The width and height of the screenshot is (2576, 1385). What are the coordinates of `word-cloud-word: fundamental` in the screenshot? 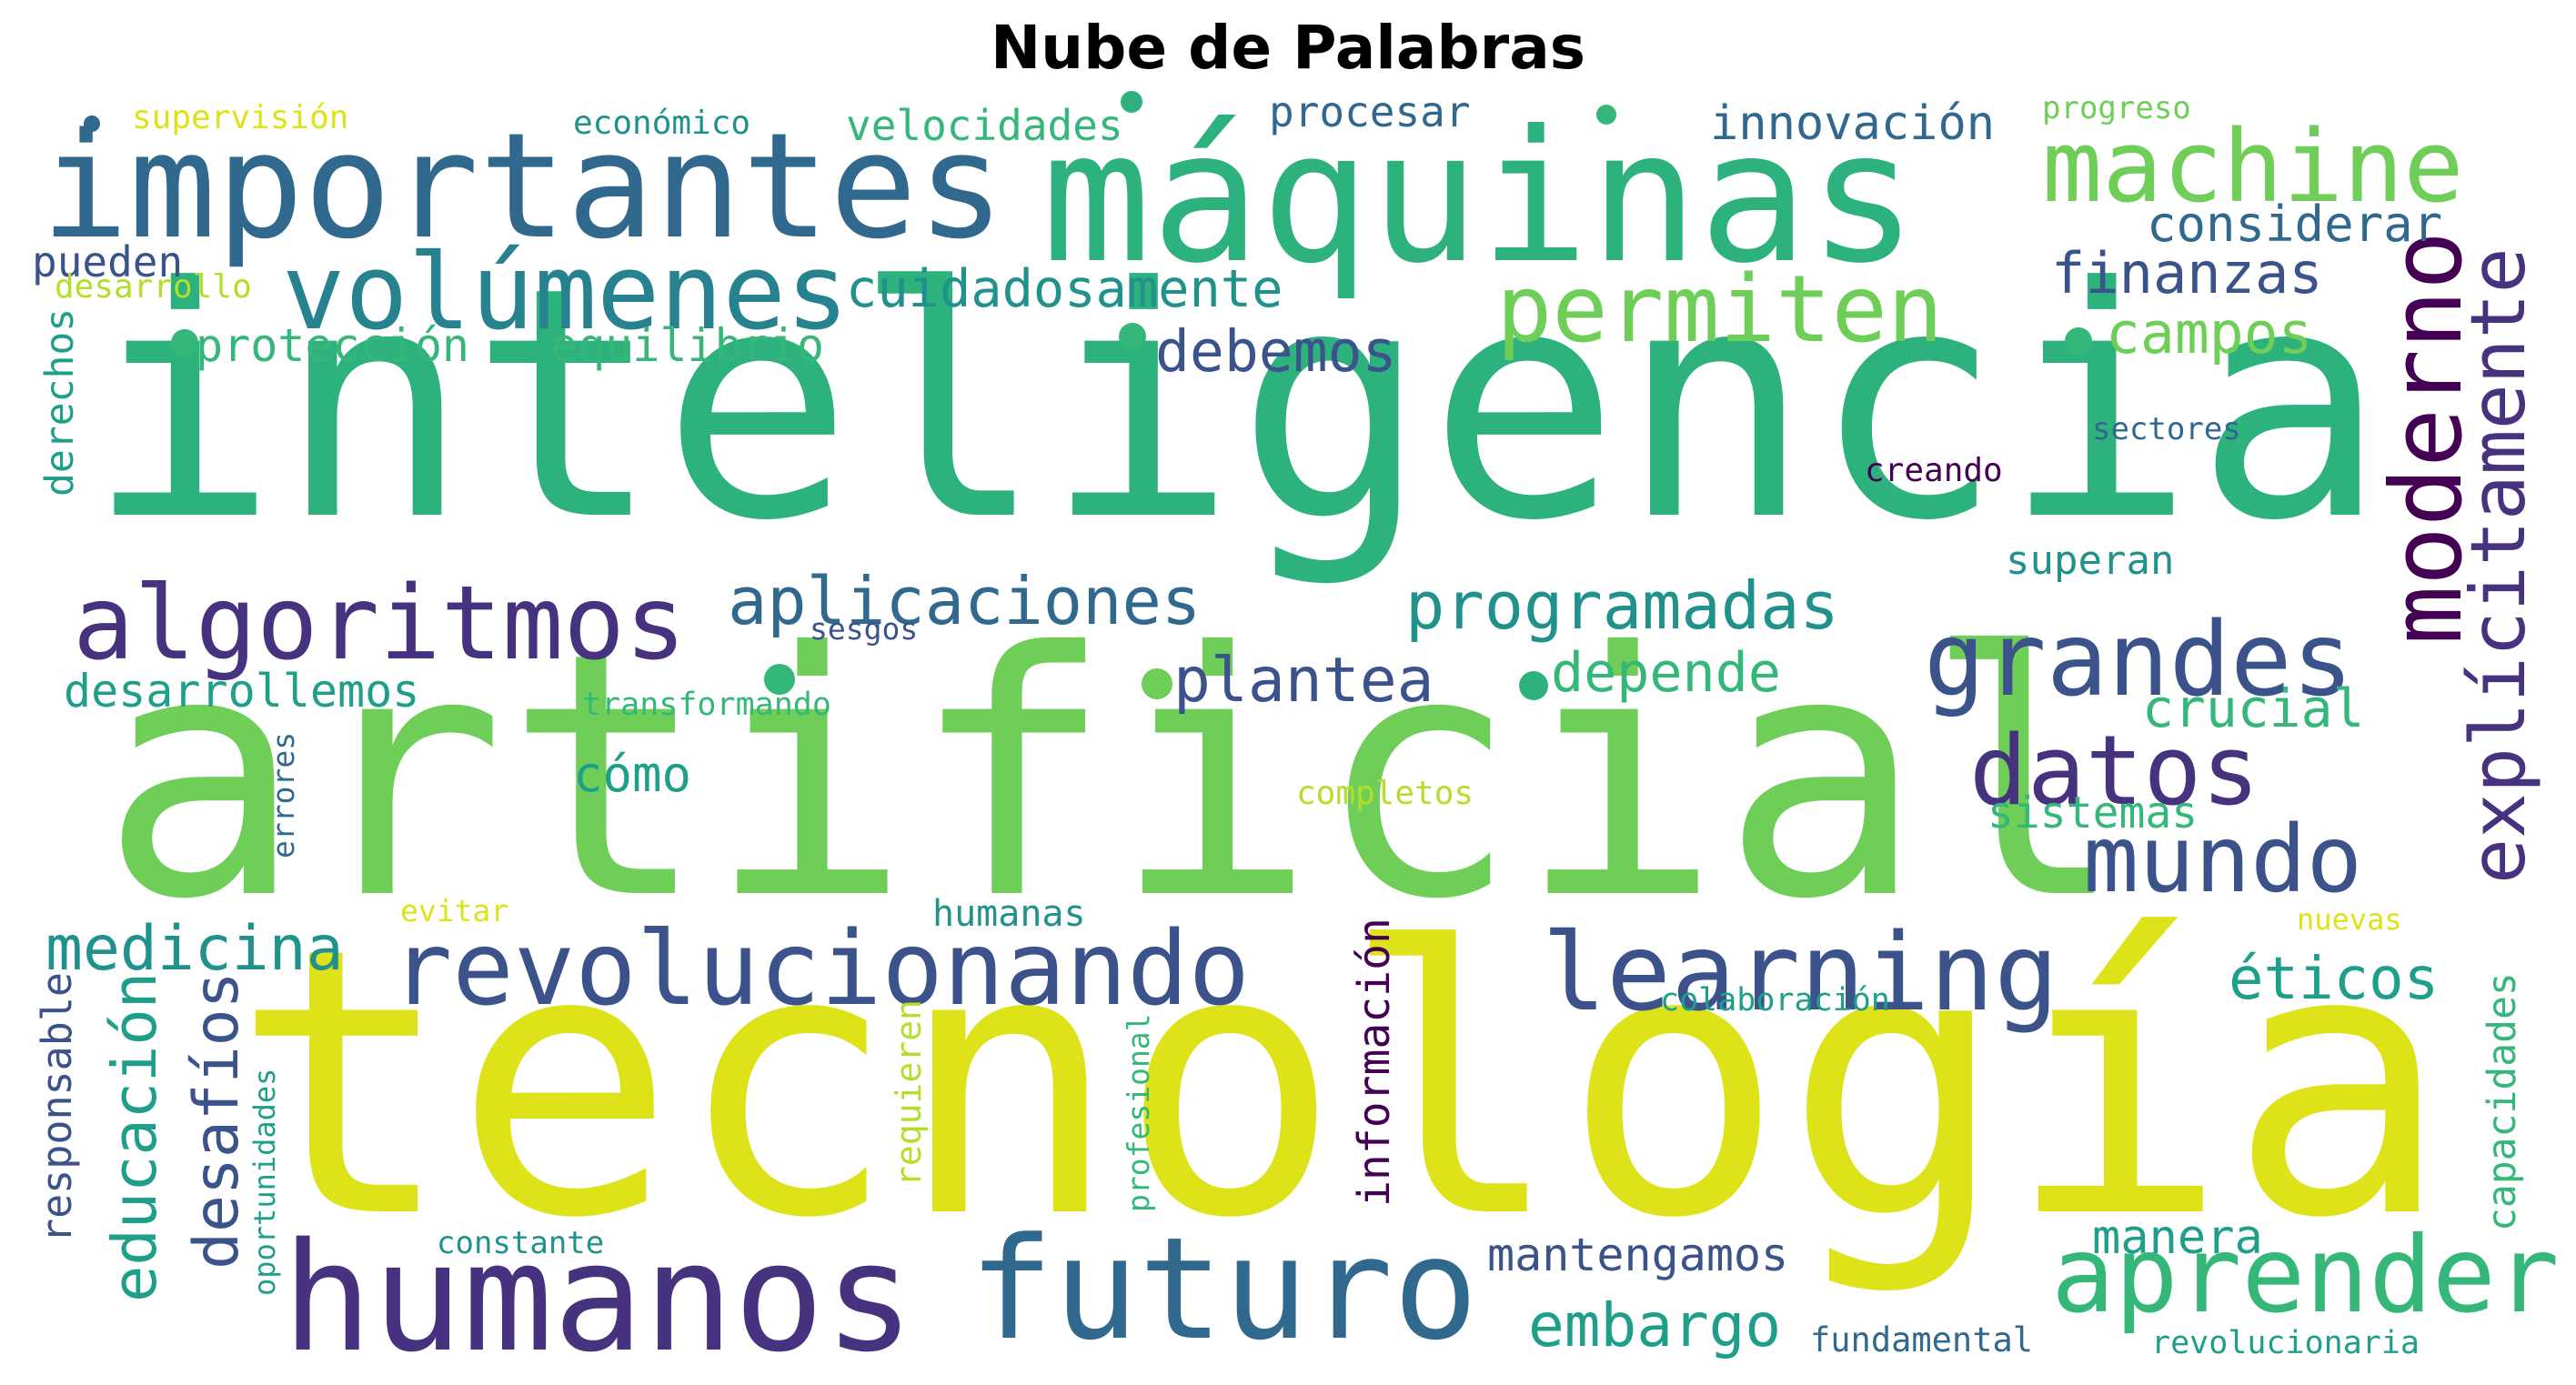 It's located at (1922, 1340).